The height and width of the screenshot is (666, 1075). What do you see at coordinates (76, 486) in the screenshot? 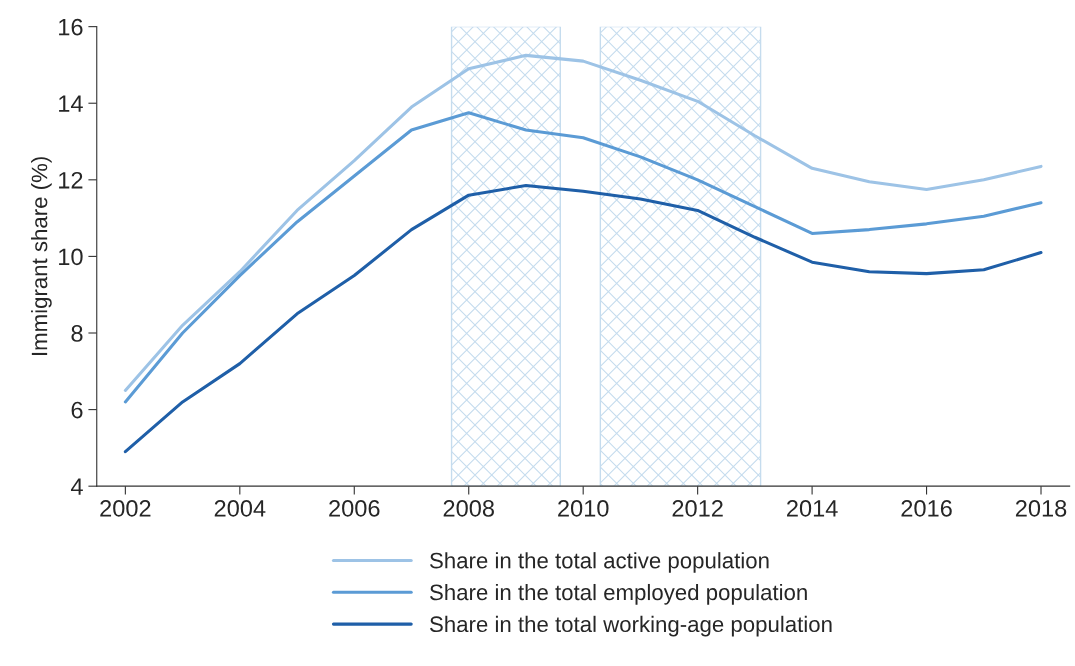
I see `y-tick-label: 4` at bounding box center [76, 486].